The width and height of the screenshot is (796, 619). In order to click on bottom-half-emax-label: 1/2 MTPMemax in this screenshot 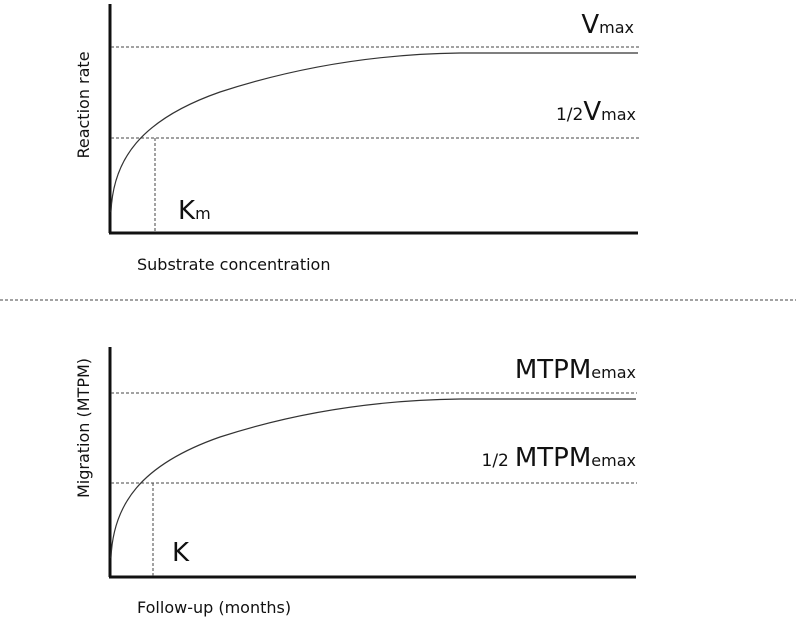, I will do `click(559, 458)`.